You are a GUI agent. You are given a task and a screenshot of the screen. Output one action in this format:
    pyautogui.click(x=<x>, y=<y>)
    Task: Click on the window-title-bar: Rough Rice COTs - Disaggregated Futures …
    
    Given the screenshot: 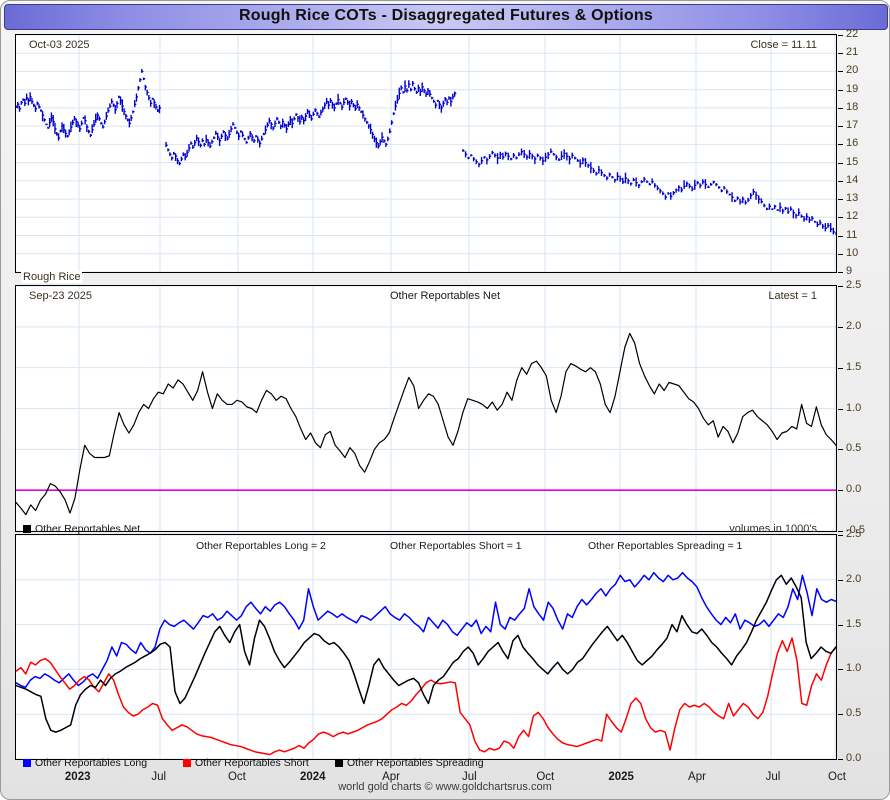 What is the action you would take?
    pyautogui.click(x=446, y=17)
    